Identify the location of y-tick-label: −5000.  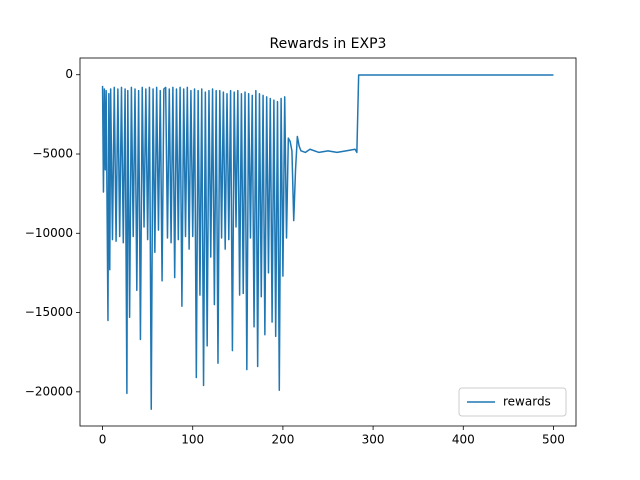
(52, 154).